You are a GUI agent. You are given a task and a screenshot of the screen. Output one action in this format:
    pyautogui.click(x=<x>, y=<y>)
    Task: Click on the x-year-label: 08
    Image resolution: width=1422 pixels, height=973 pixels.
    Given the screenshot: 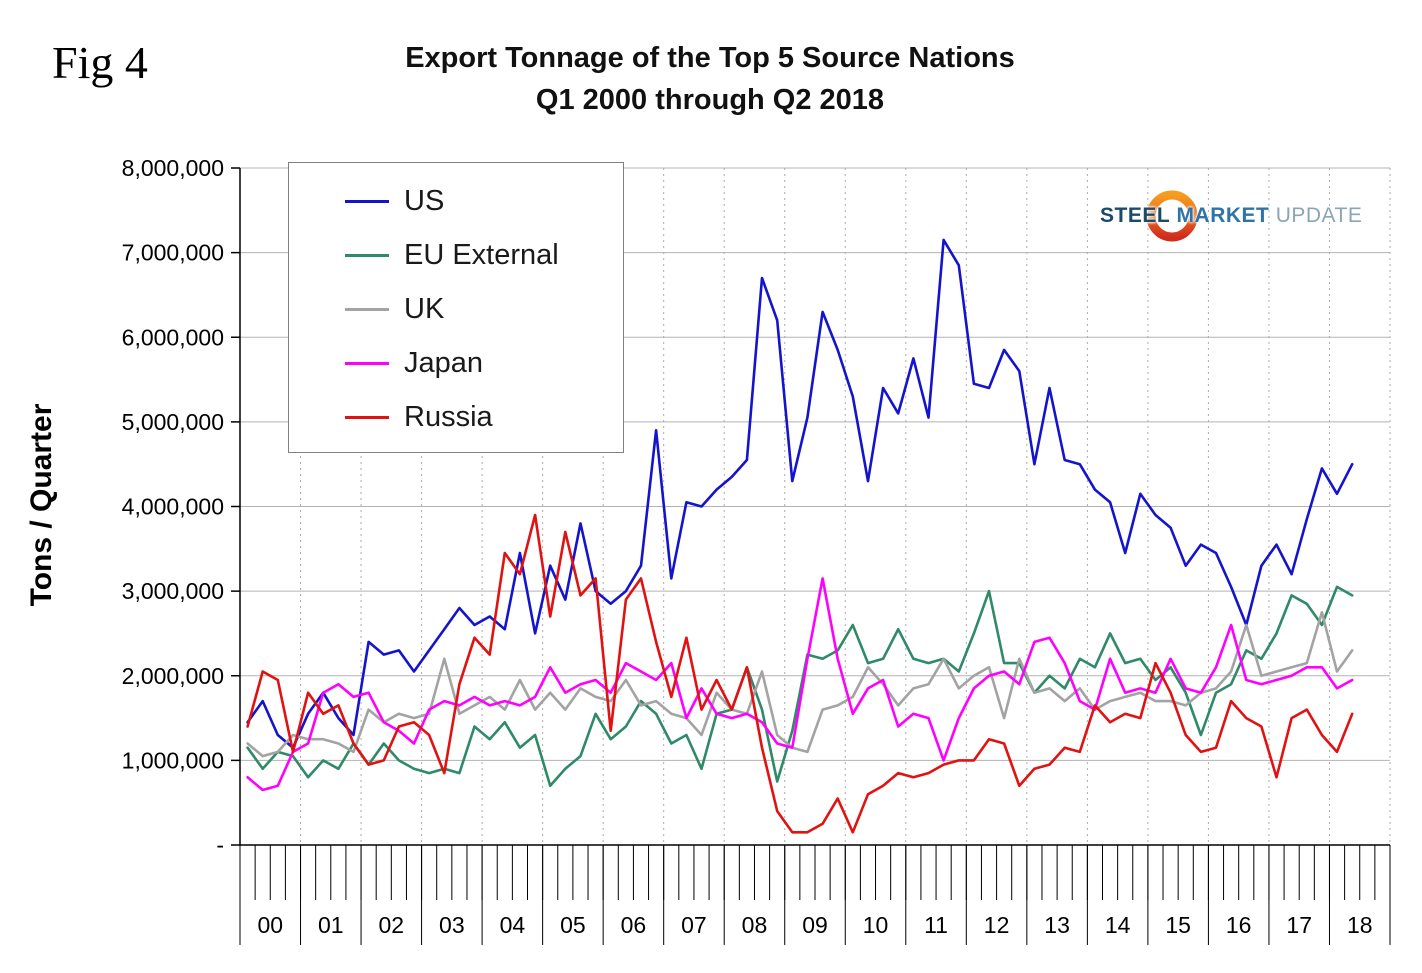 What is the action you would take?
    pyautogui.click(x=755, y=925)
    